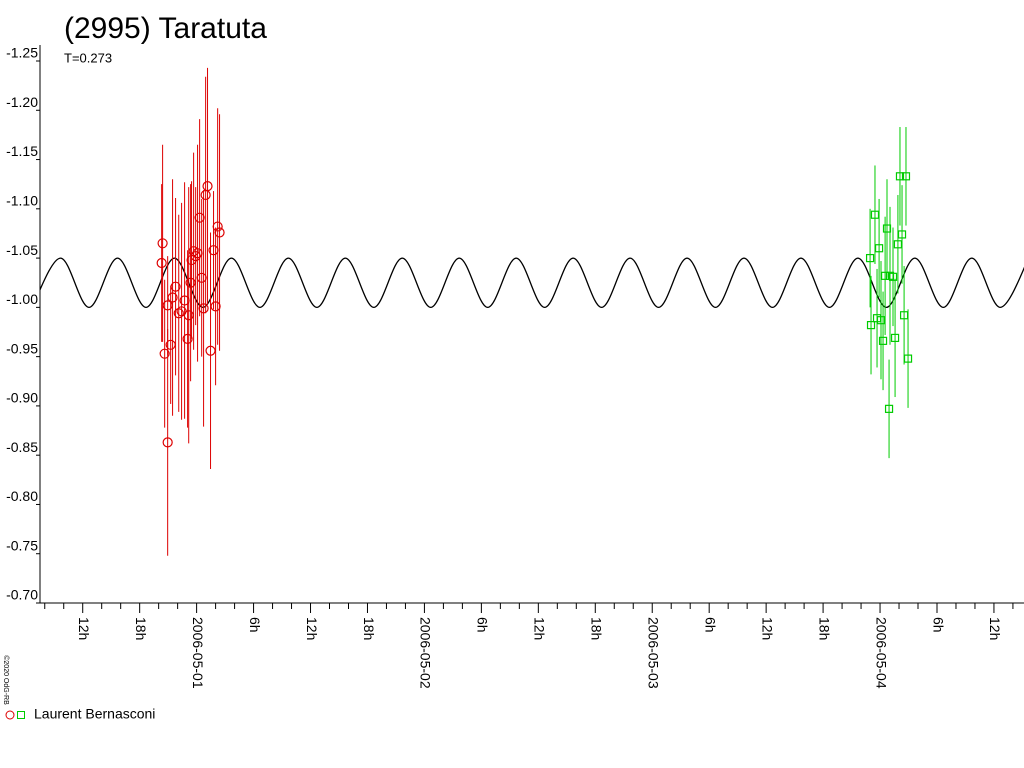 The height and width of the screenshot is (768, 1024). Describe the element at coordinates (22, 595) in the screenshot. I see `y-tick-label: -0.70` at that location.